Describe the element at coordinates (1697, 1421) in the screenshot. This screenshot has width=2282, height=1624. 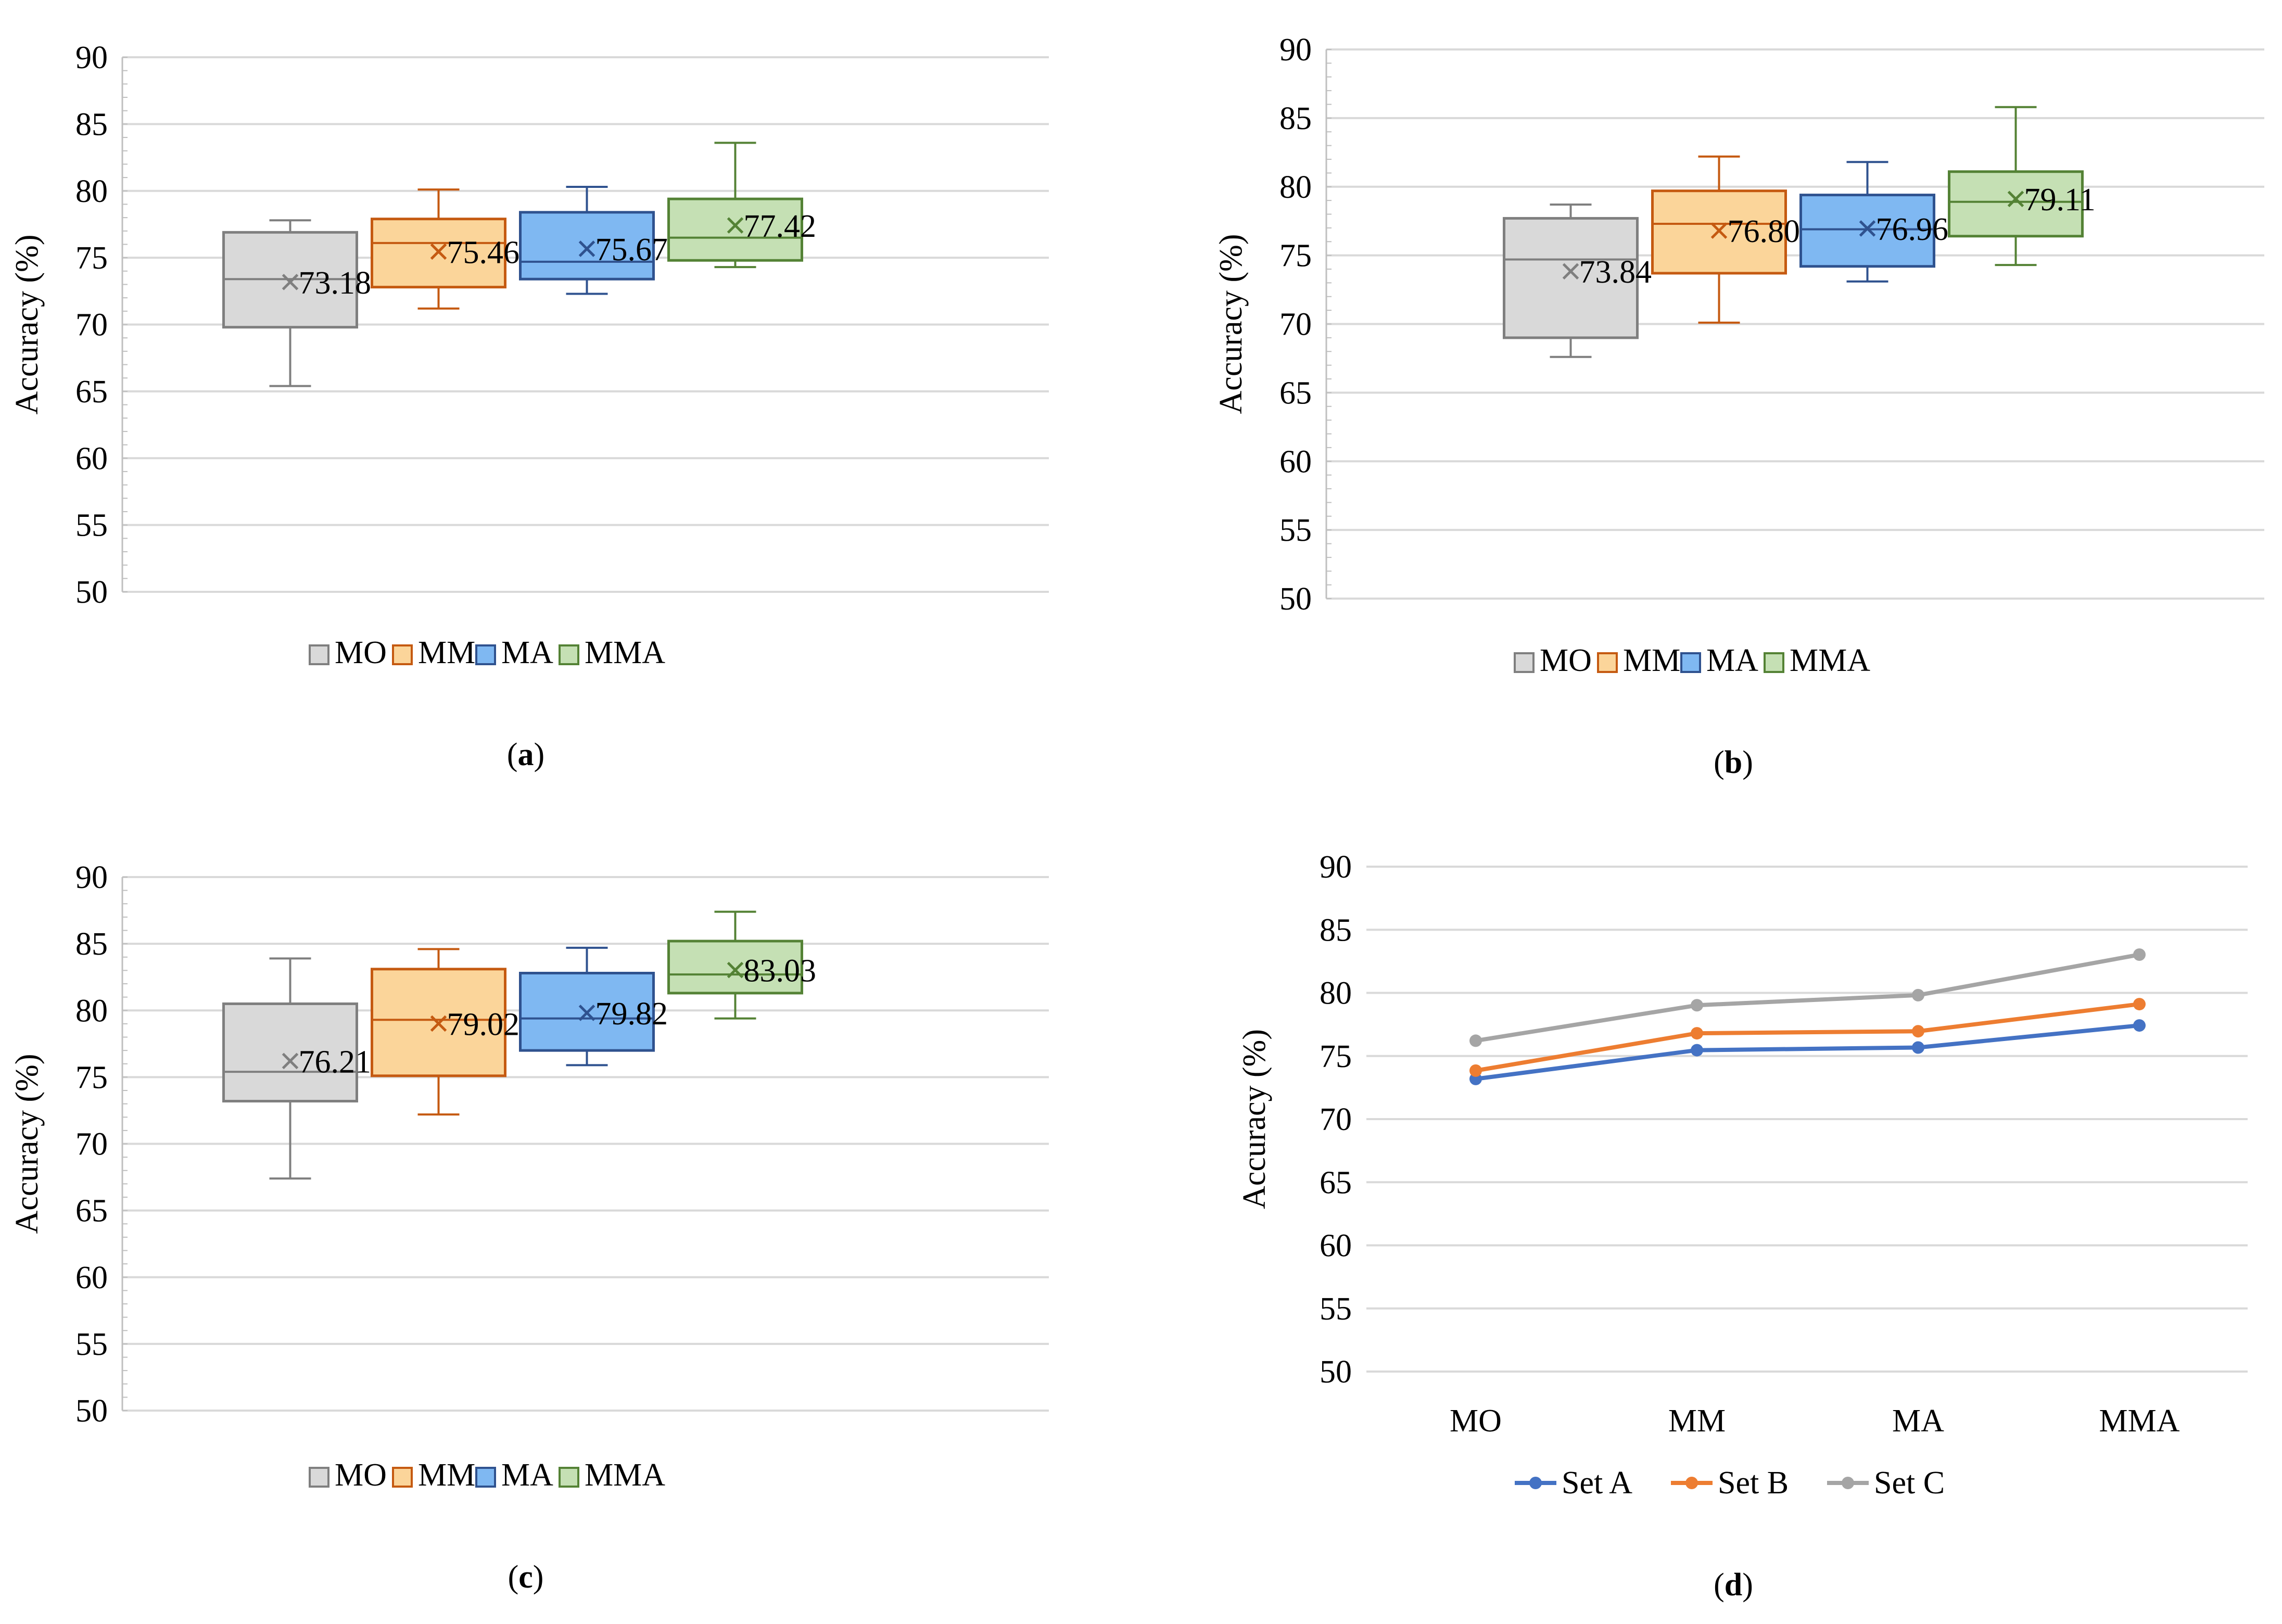
I see `x-tick-label: MM` at that location.